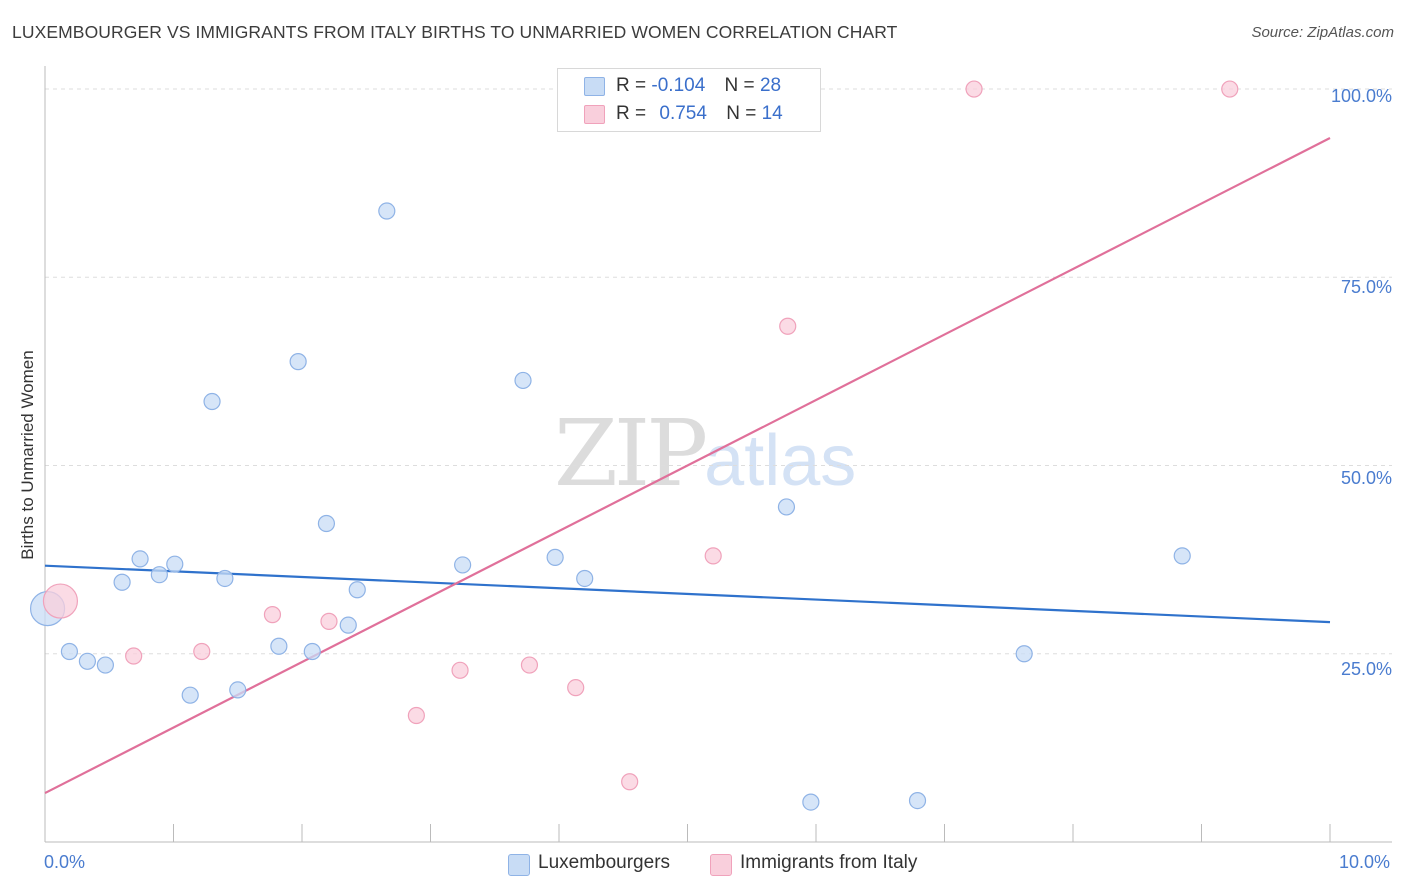 The width and height of the screenshot is (1406, 892). What do you see at coordinates (65, 862) in the screenshot?
I see `x-tick-label-min: 0.0%` at bounding box center [65, 862].